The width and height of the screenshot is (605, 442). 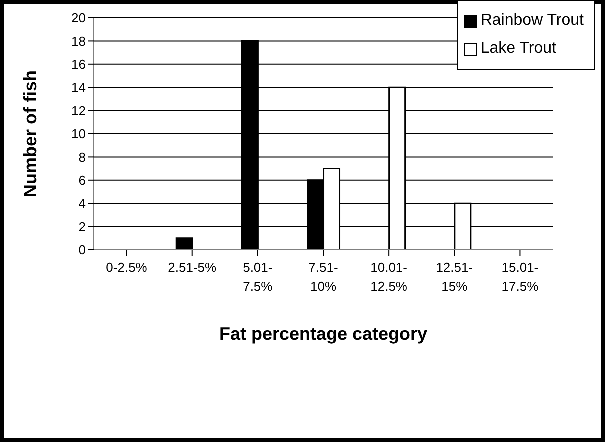 I want to click on legend-label: Rainbow Trout, so click(x=532, y=21).